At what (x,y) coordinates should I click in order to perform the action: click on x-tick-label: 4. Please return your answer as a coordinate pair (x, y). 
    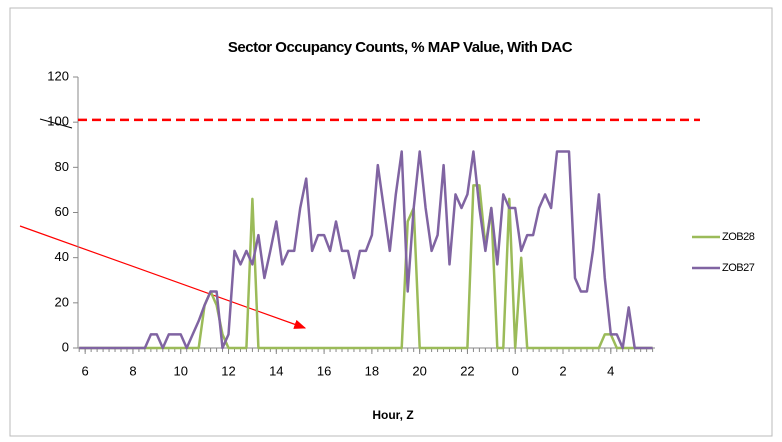
    Looking at the image, I should click on (610, 370).